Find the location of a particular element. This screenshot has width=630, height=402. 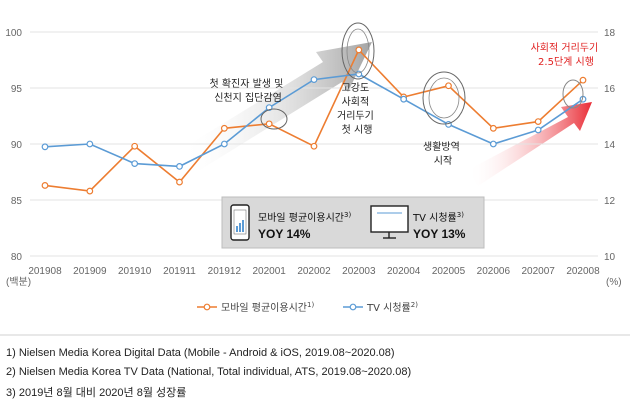

right-tick-label: 18 is located at coordinates (610, 33).